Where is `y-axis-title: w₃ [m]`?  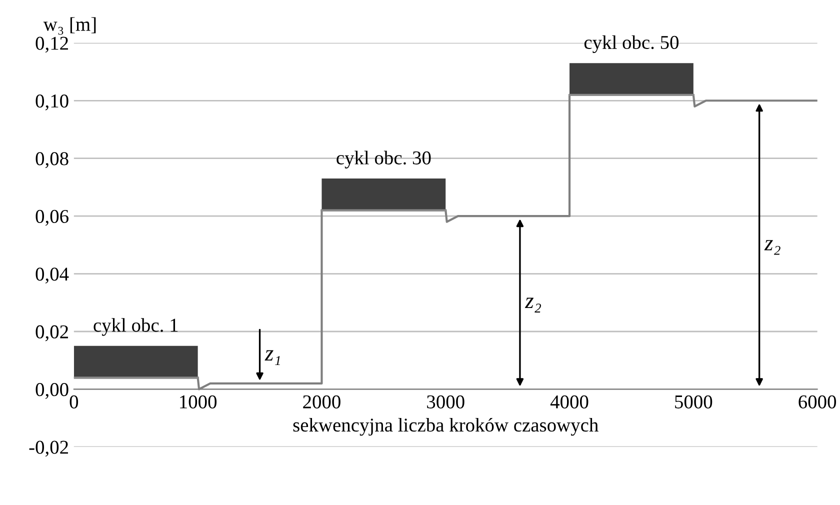
y-axis-title: w₃ [m] is located at coordinates (69, 26).